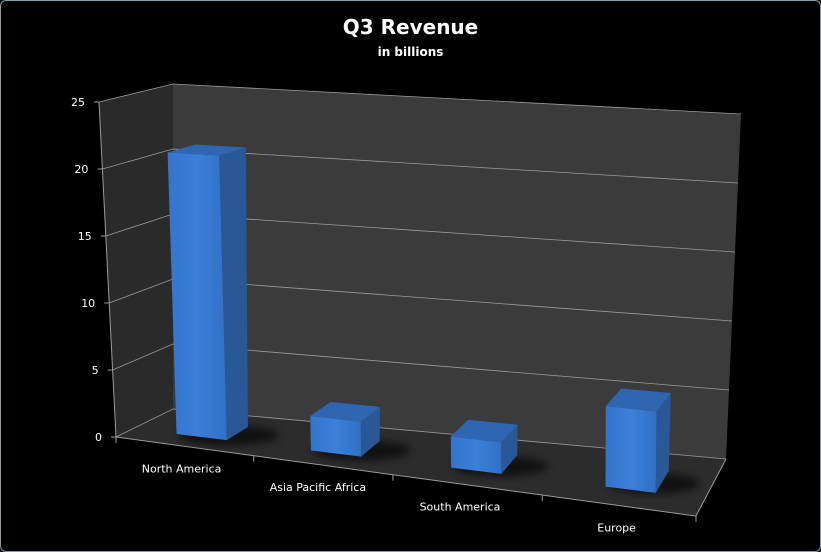  I want to click on x-axis-line, so click(406, 476).